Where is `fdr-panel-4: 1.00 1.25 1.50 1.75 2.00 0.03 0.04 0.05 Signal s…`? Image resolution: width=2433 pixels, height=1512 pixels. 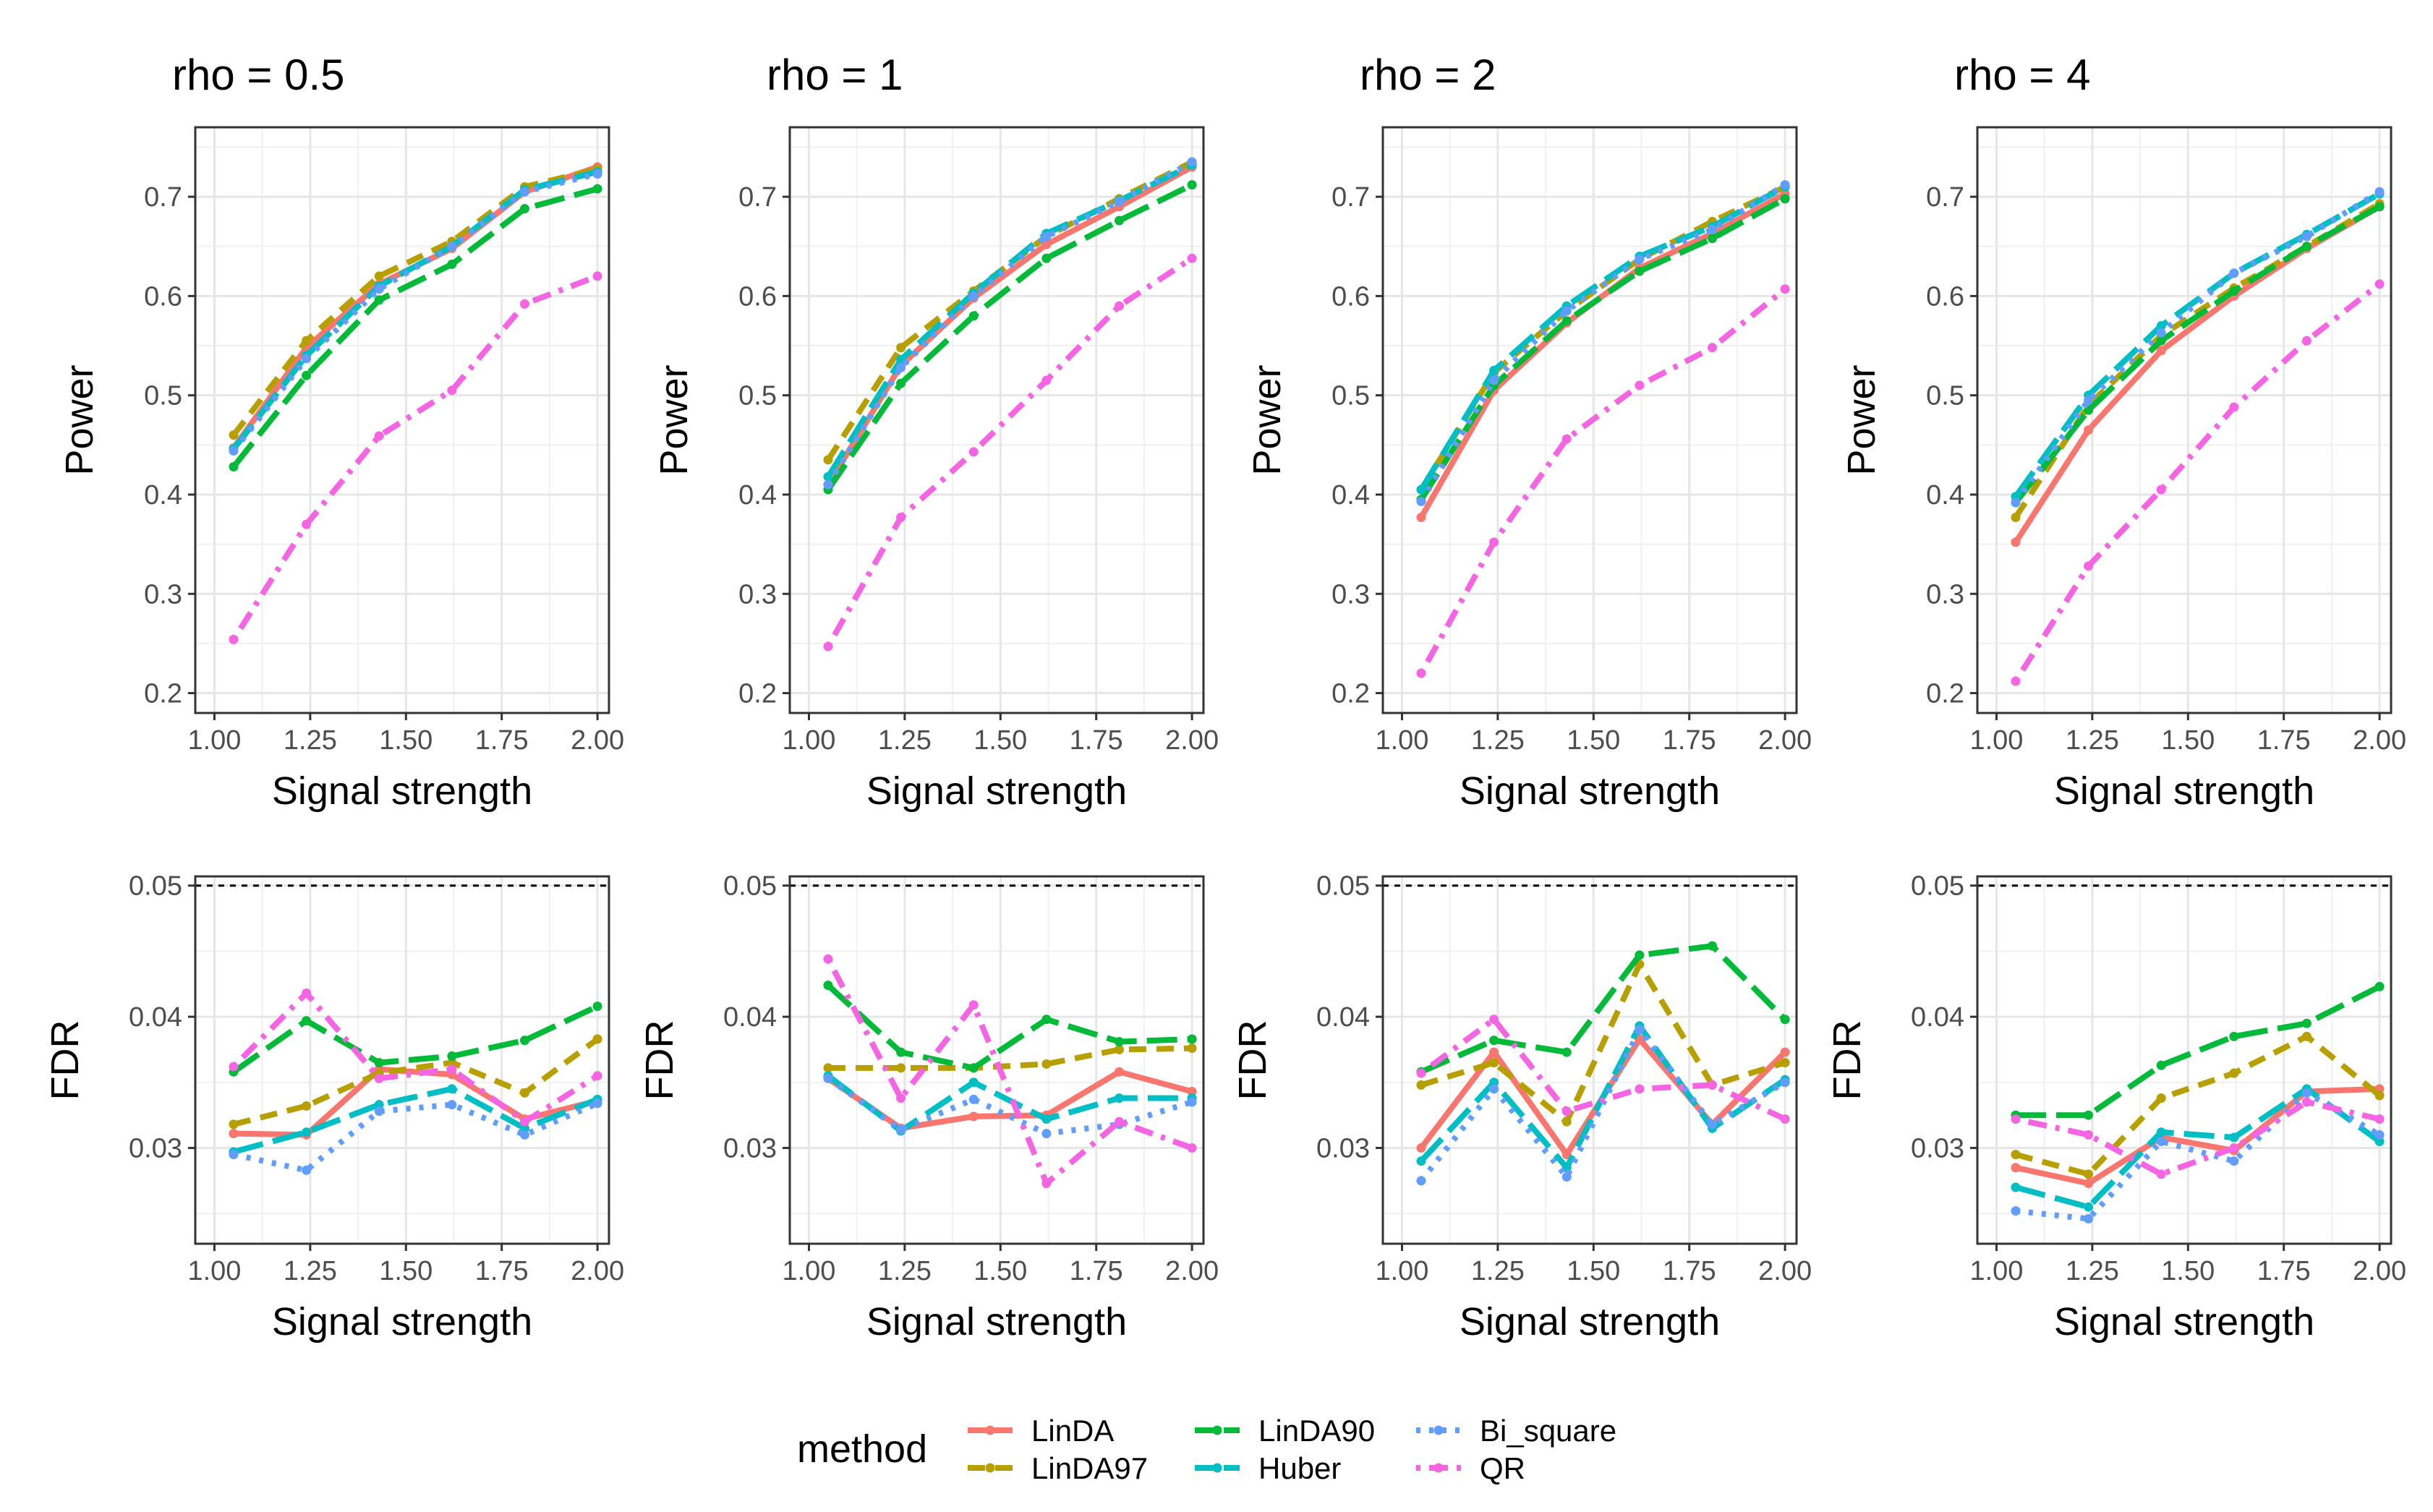
fdr-panel-4: 1.00 1.25 1.50 1.75 2.00 0.03 0.04 0.05 Signal s… is located at coordinates (2115, 1107).